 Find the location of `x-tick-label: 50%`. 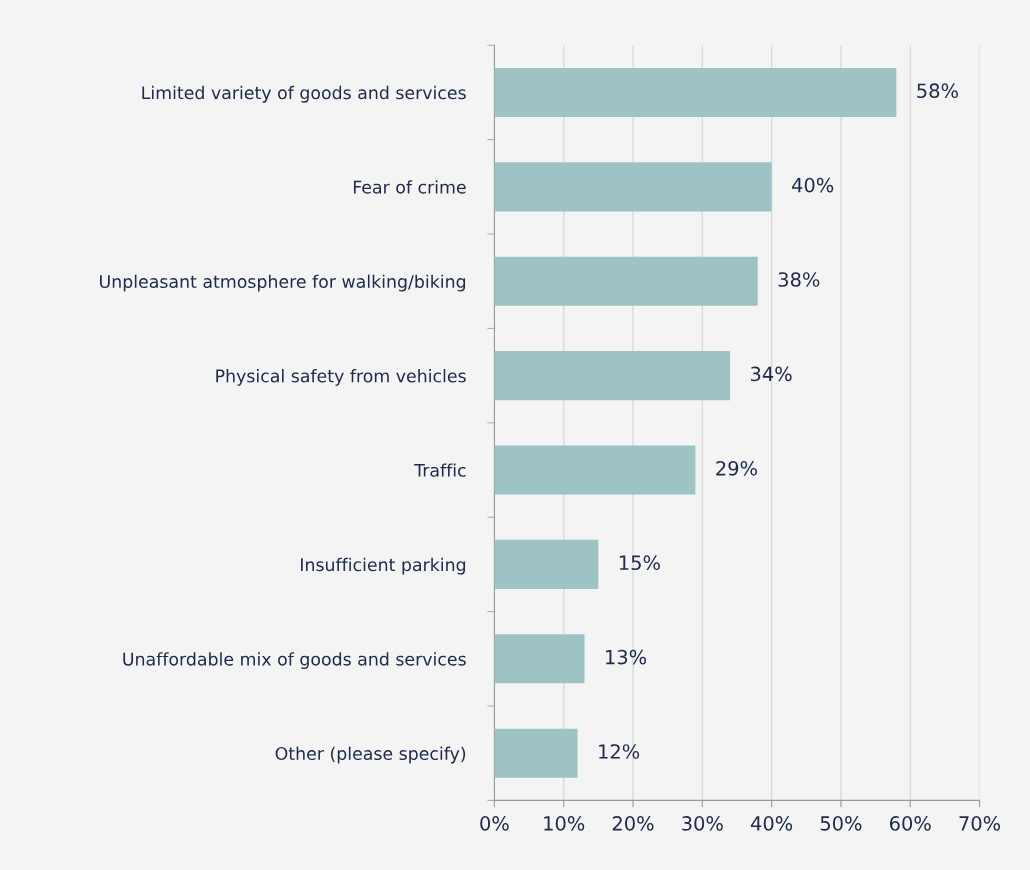

x-tick-label: 50% is located at coordinates (841, 823).